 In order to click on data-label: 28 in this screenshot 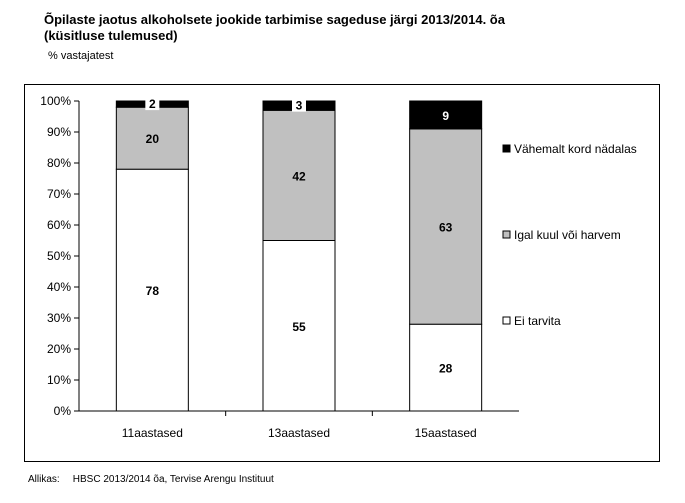, I will do `click(446, 369)`.